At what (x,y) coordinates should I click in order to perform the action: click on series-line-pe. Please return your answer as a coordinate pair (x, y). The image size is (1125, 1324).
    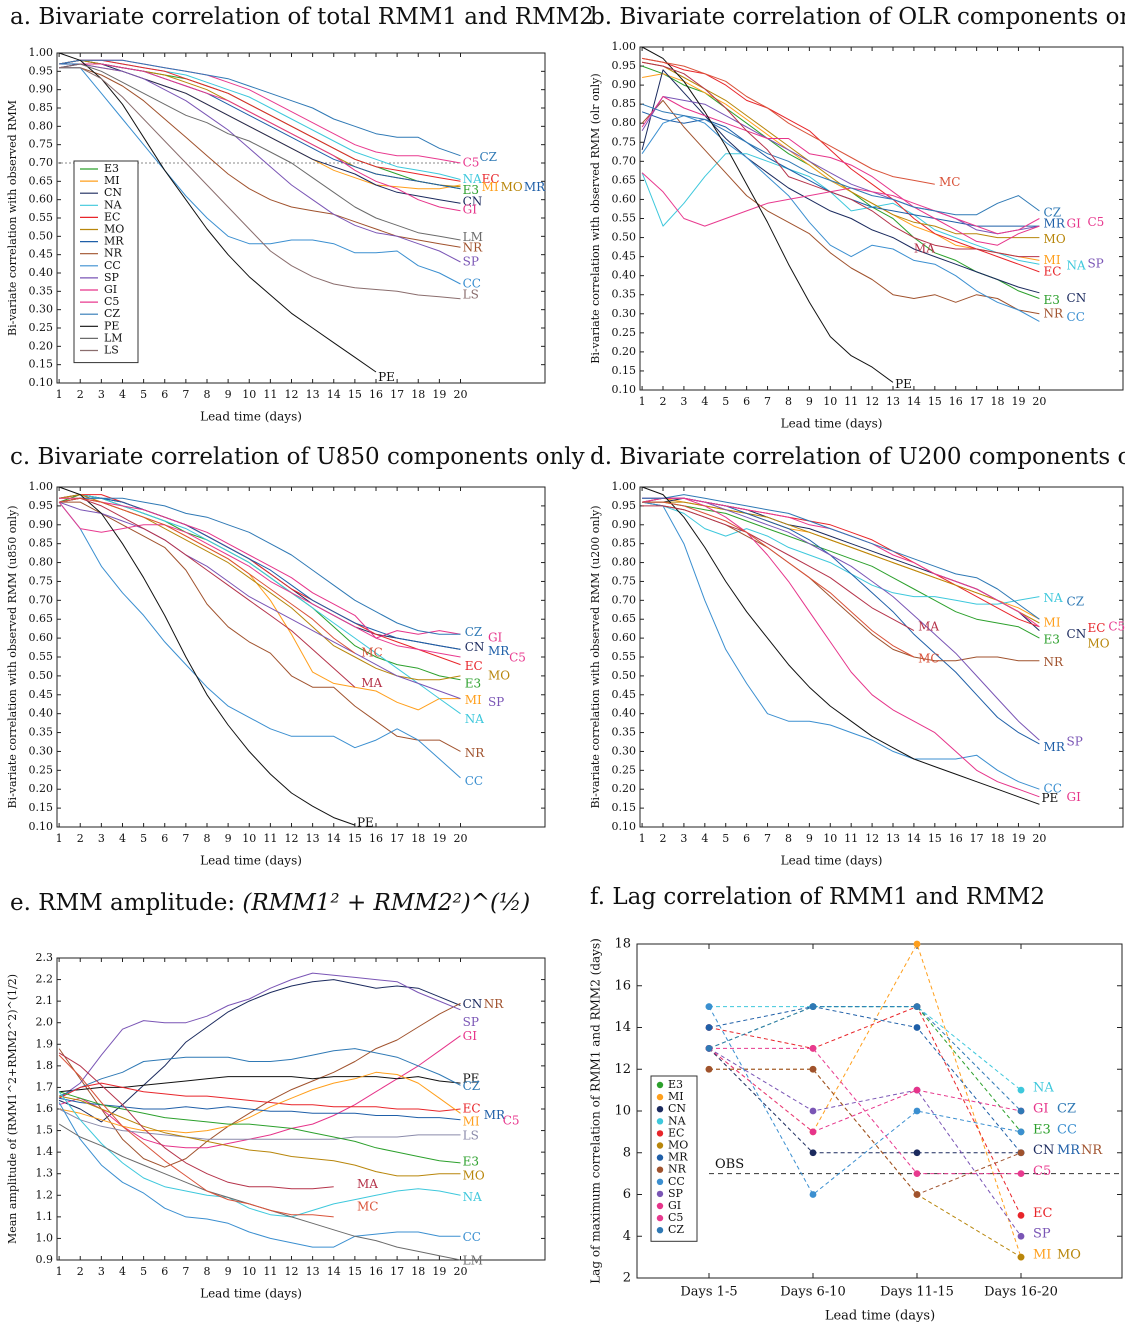
    Looking at the image, I should click on (840, 645).